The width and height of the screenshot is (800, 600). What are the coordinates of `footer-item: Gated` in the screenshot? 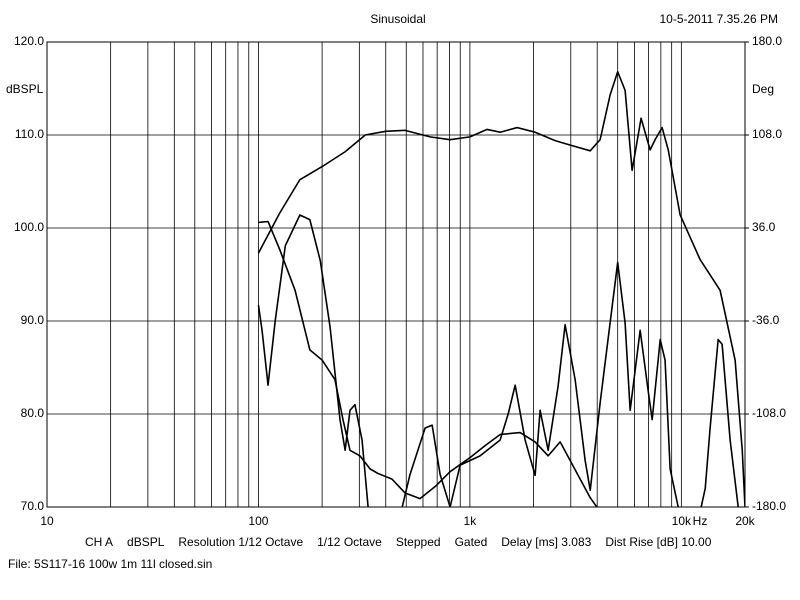 It's located at (471, 542).